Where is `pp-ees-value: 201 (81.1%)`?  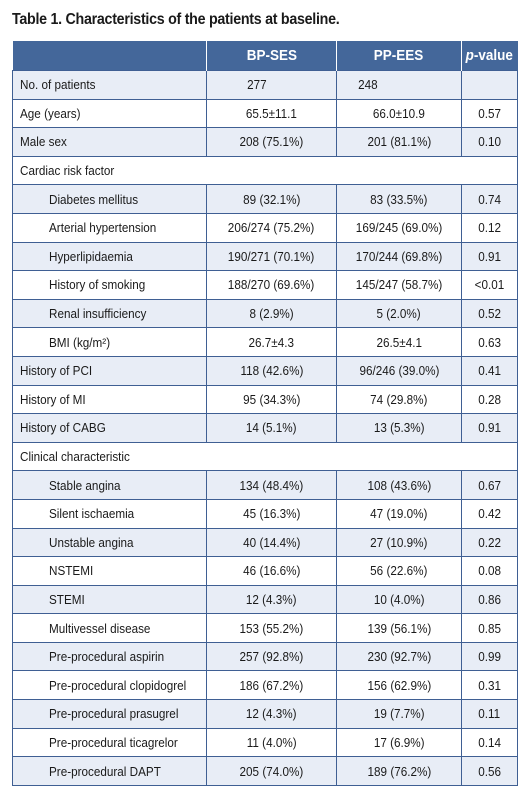
pp-ees-value: 201 (81.1%) is located at coordinates (399, 142).